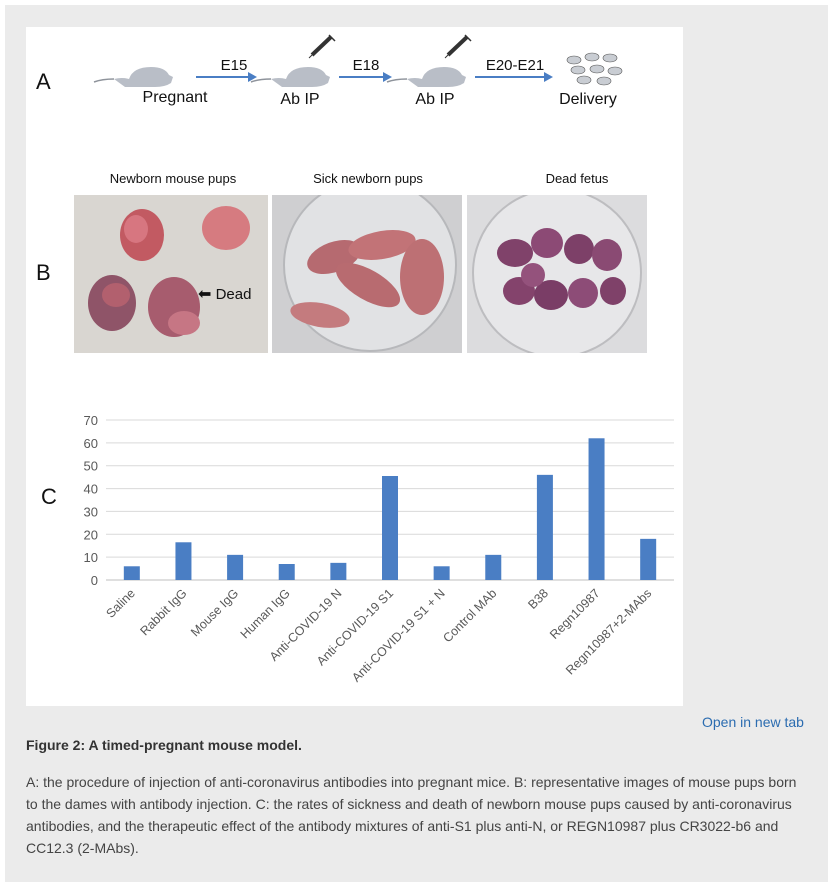 This screenshot has height=891, width=833. I want to click on y-tick-label: 60, so click(91, 443).